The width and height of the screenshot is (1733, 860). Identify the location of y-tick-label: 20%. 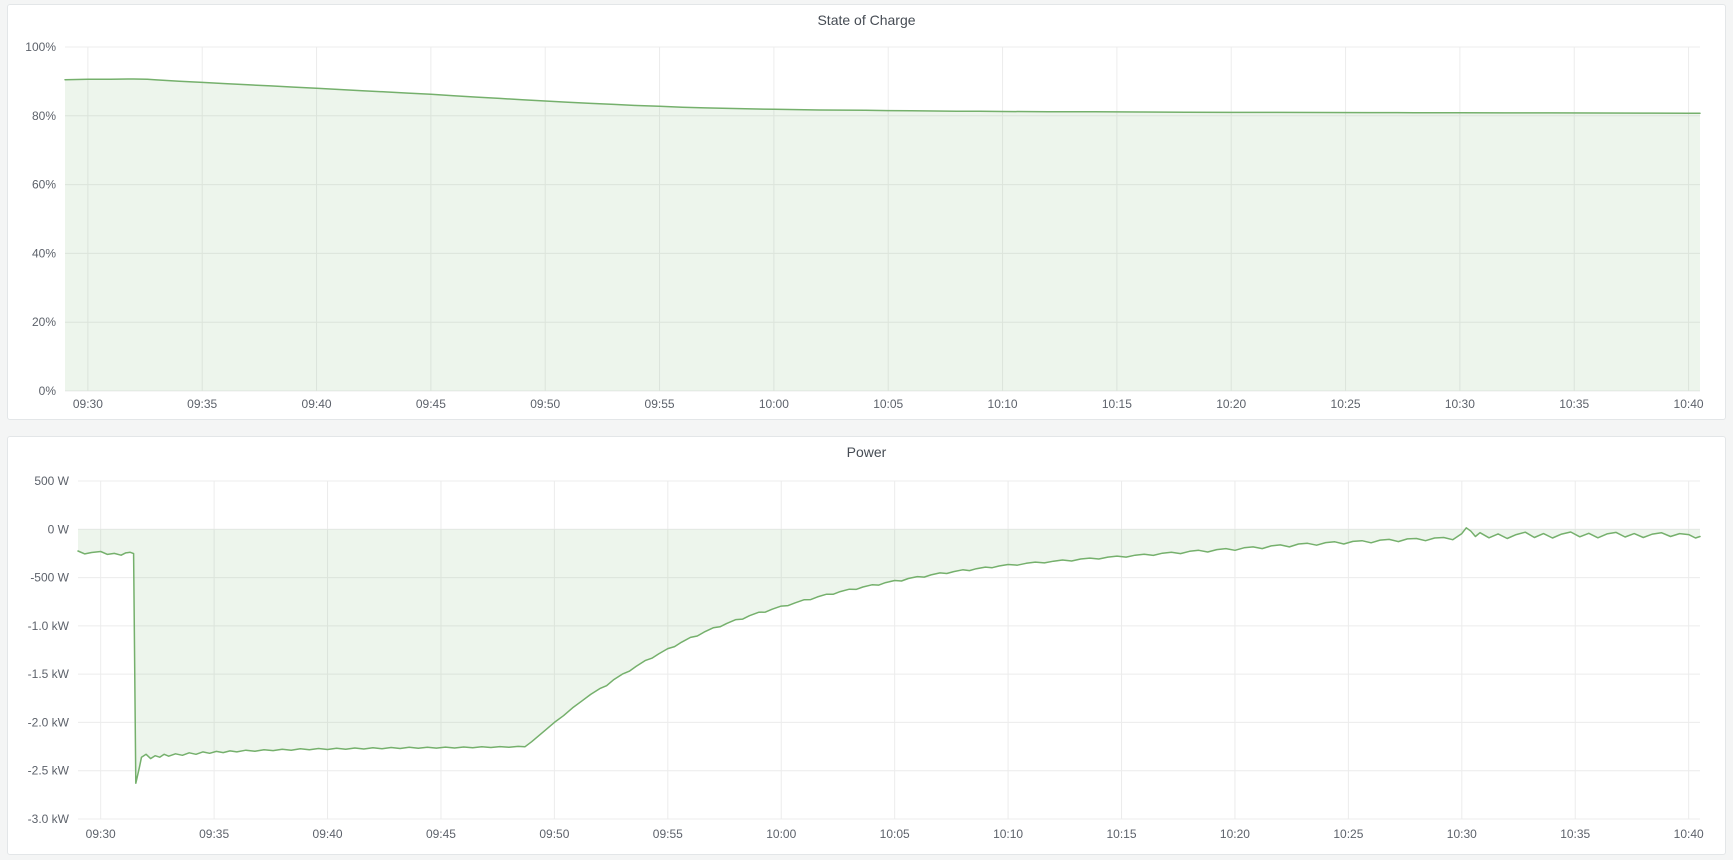
(44, 322).